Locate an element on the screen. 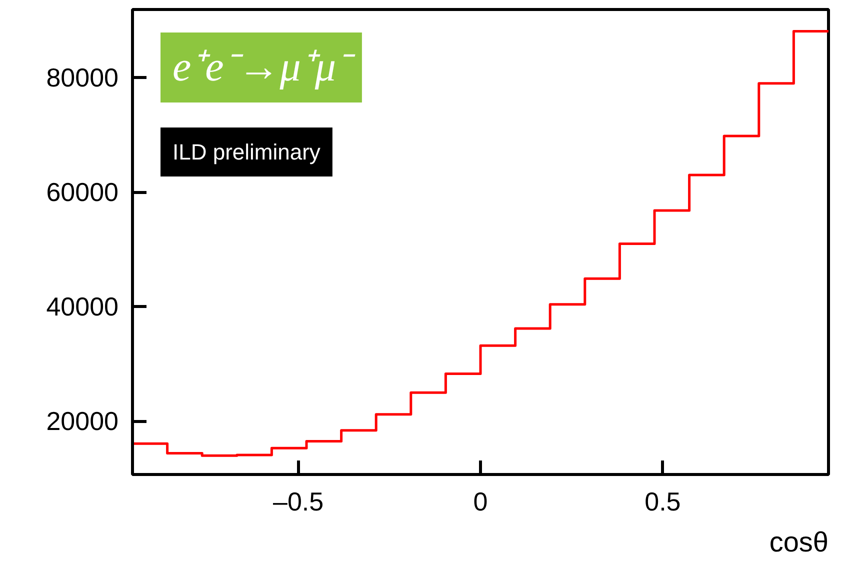 This screenshot has height=564, width=842. y-tick-label: 20000 is located at coordinates (82, 421).